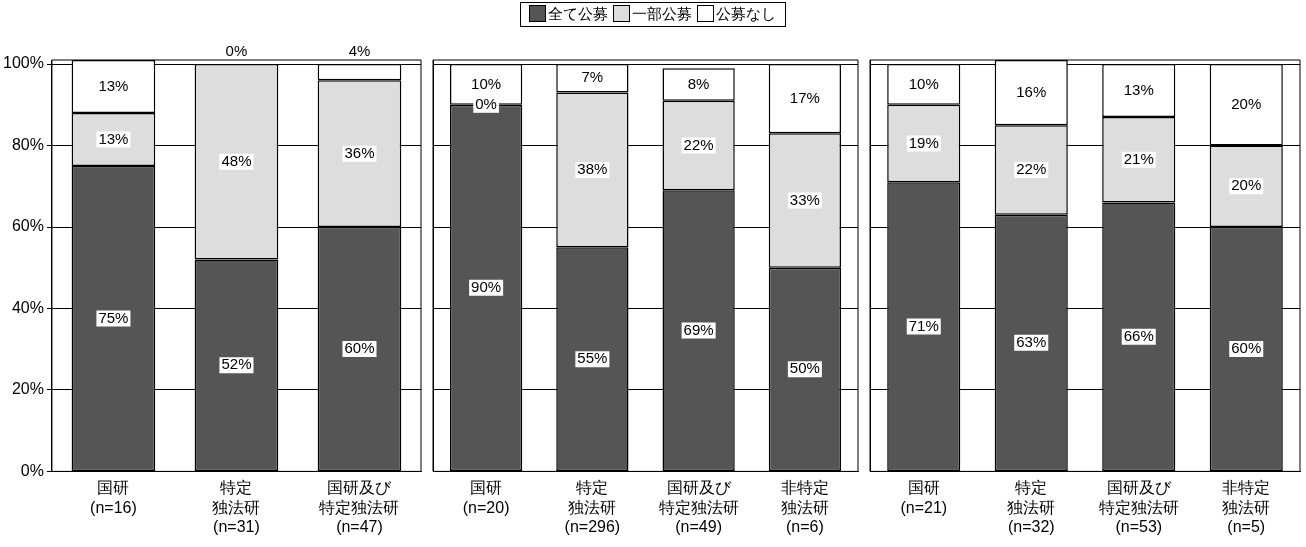 The height and width of the screenshot is (547, 1306). What do you see at coordinates (592, 507) in the screenshot?
I see `x-tick-label: 特定独法研(n=296)` at bounding box center [592, 507].